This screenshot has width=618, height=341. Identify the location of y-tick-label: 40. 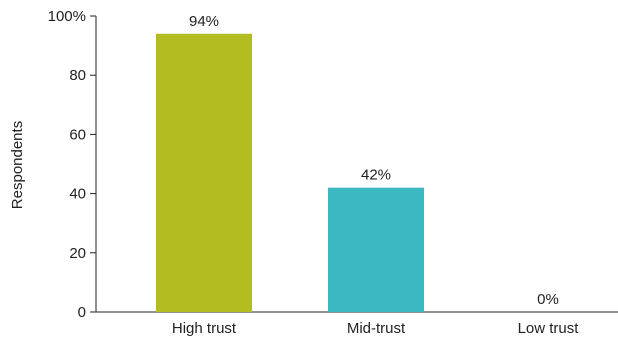
(77, 194).